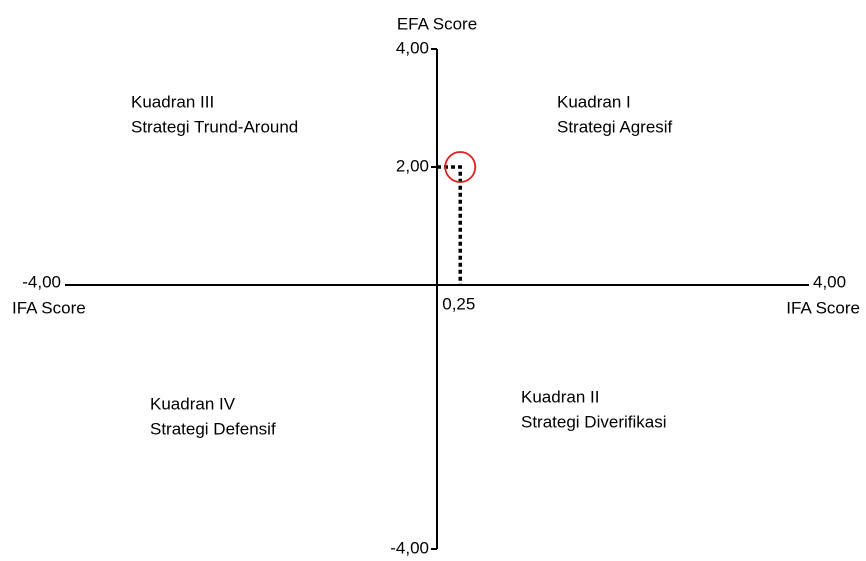 The image size is (866, 561). I want to click on x-tick-label: 4,00, so click(829, 281).